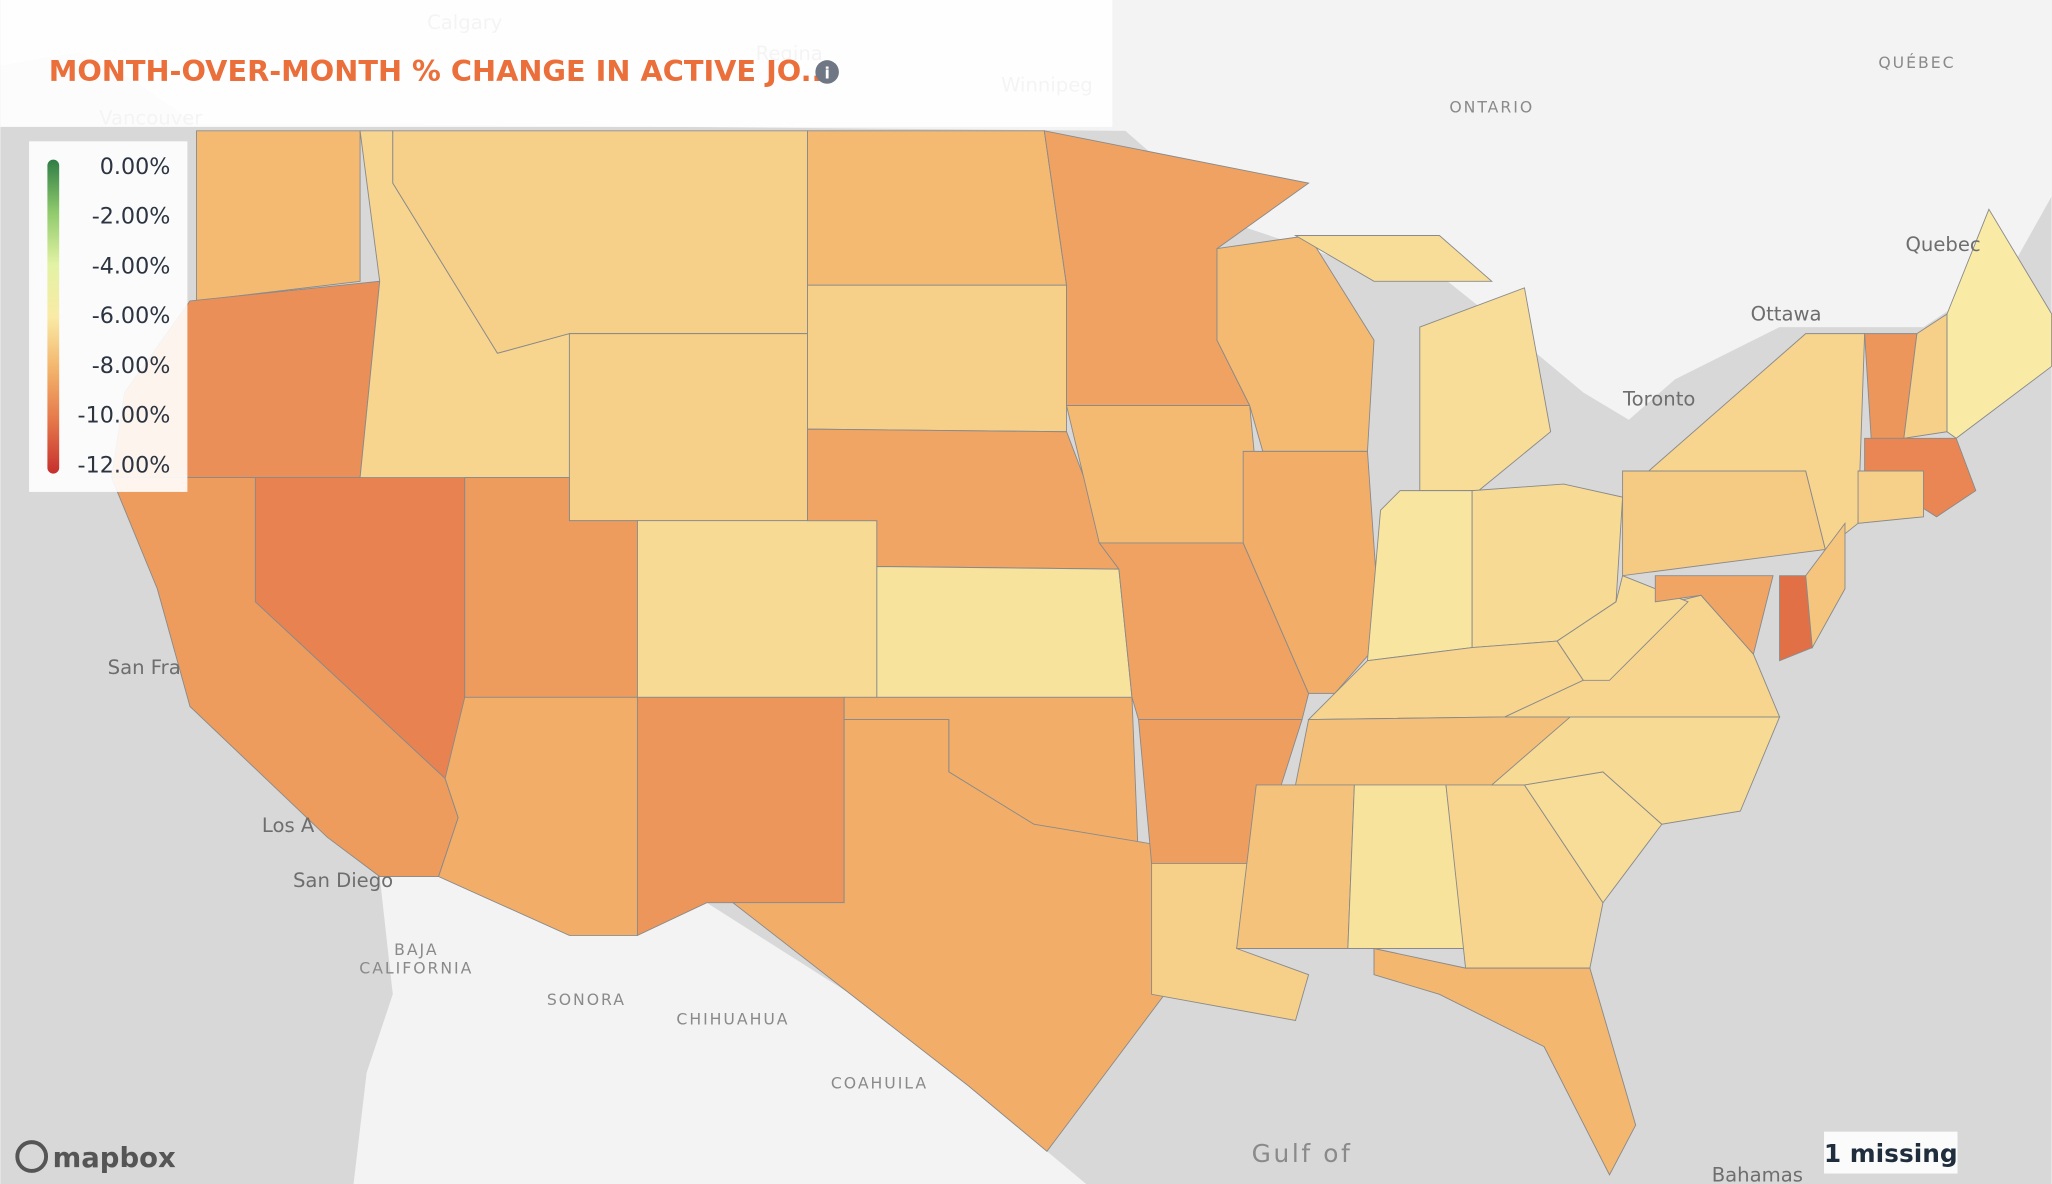  Describe the element at coordinates (135, 167) in the screenshot. I see `legend-label: 0.00%` at that location.